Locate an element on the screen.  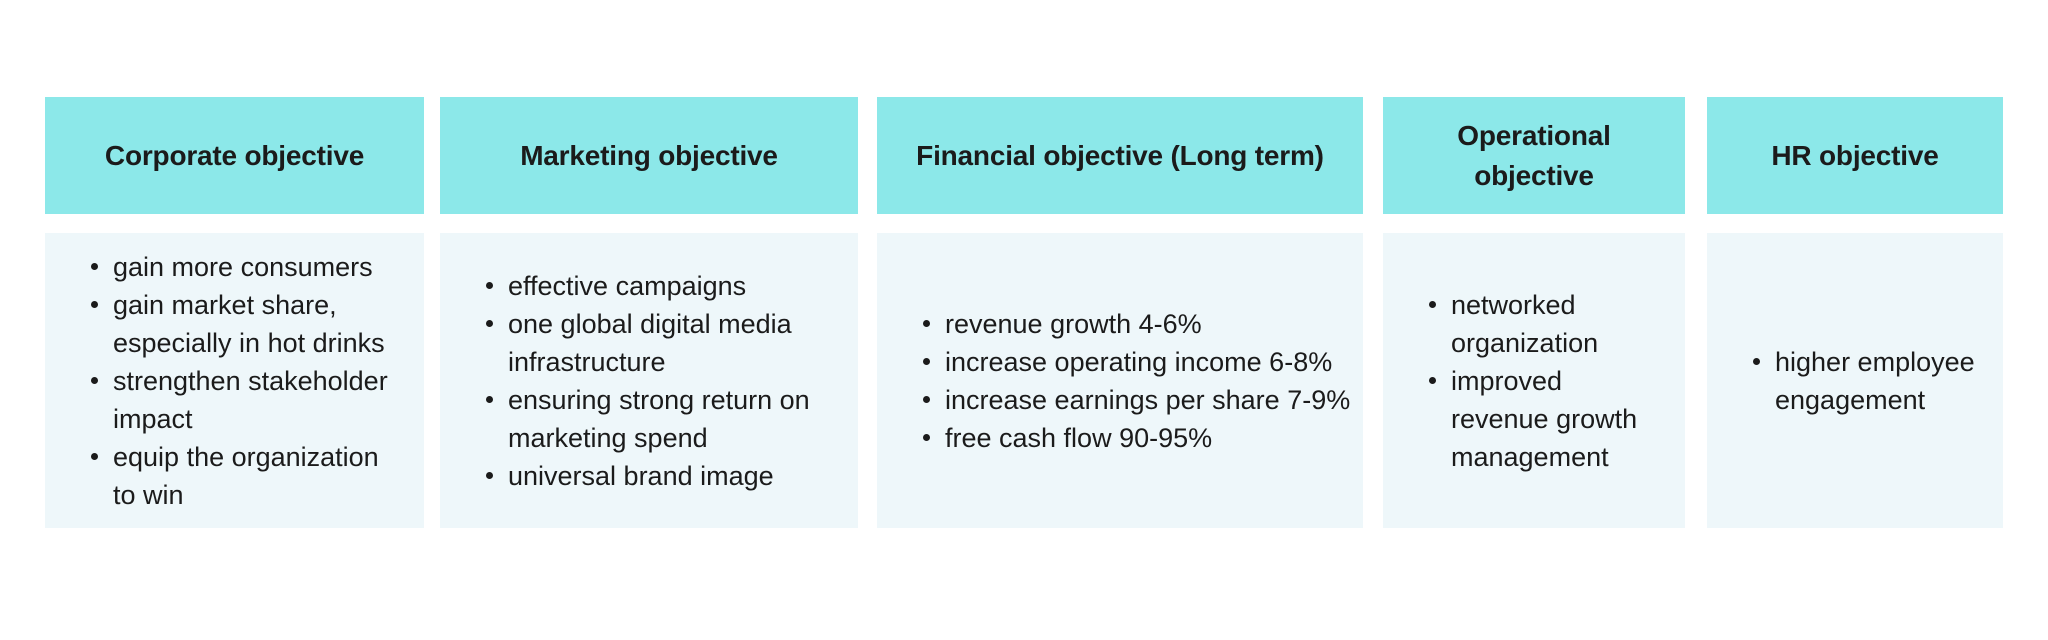
column-body: higher employee engagement is located at coordinates (1855, 380).